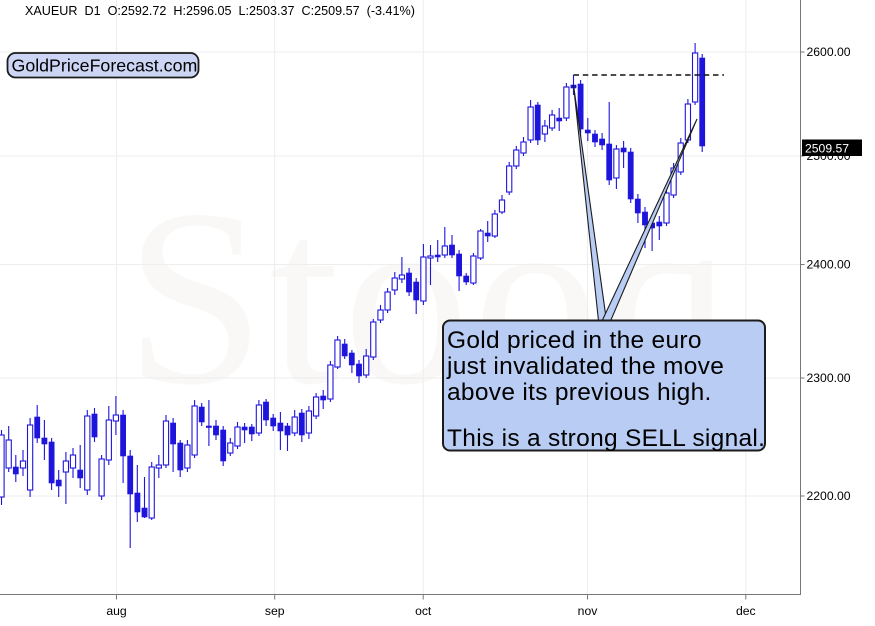  I want to click on svg-text: nov, so click(588, 611).